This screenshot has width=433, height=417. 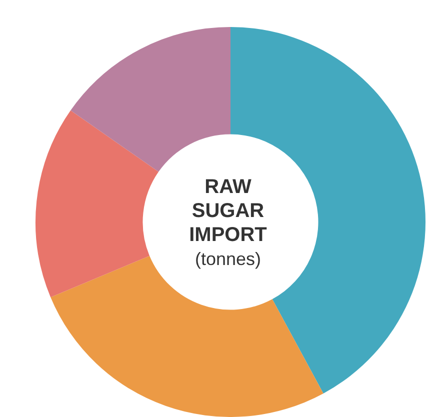 I want to click on text: (tonnes), so click(x=228, y=259).